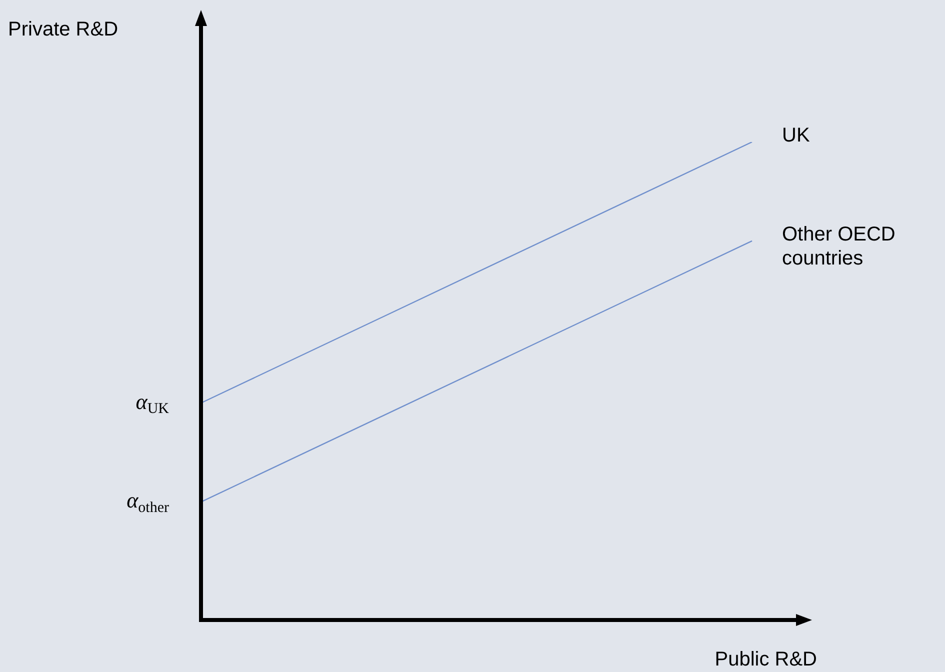 This screenshot has height=672, width=945. Describe the element at coordinates (63, 29) in the screenshot. I see `text: Private R&D` at that location.